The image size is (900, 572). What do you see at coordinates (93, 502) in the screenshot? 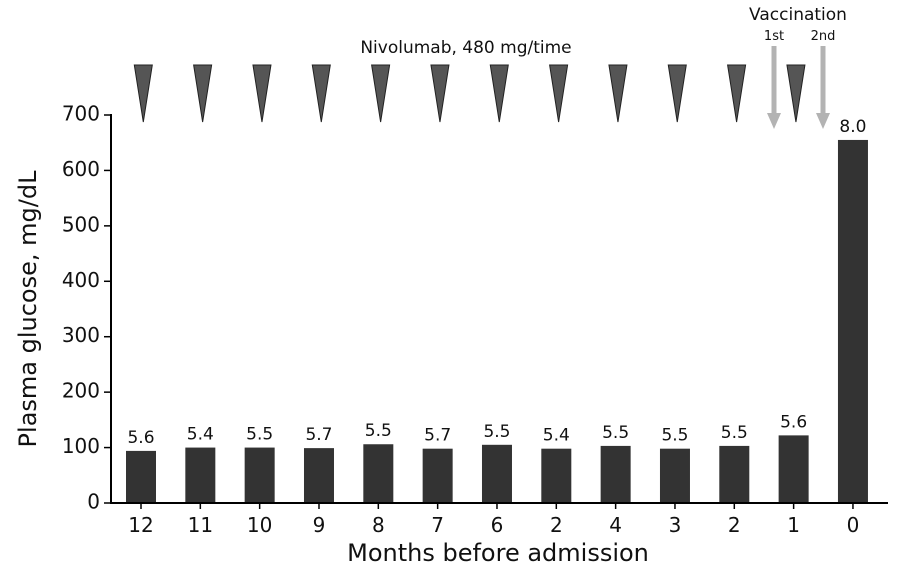
I see `y-tick-label-0: 0` at bounding box center [93, 502].